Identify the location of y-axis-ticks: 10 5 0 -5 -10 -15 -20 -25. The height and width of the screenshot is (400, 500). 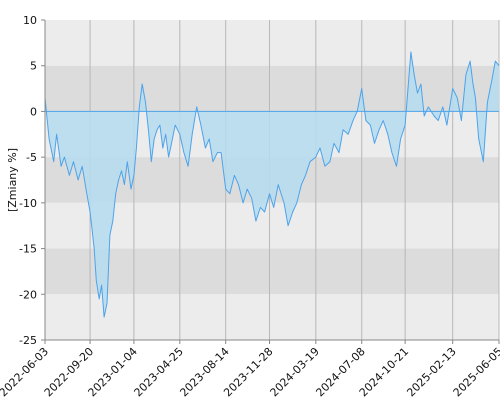
(32, 180).